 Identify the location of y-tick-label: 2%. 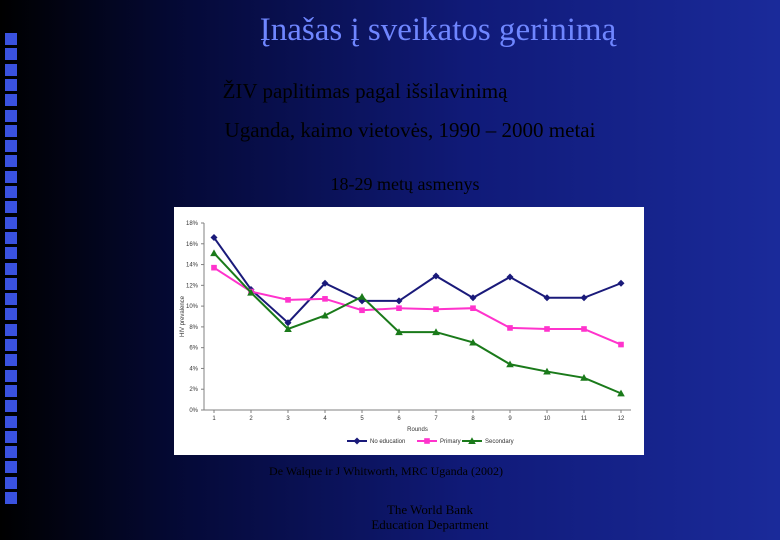
(193, 390).